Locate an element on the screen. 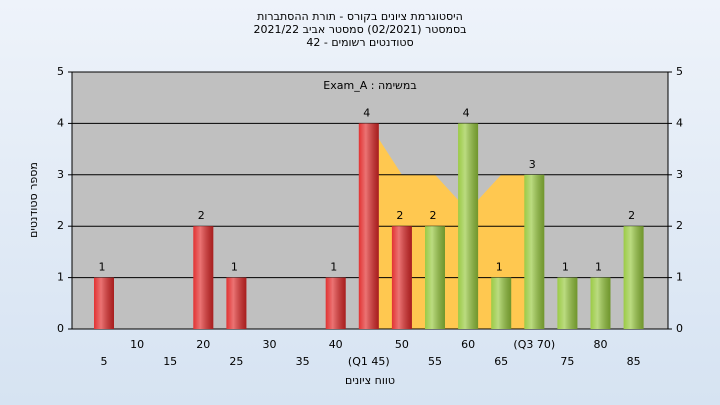 The image size is (720, 405). x-tick-label: 40 is located at coordinates (336, 344).